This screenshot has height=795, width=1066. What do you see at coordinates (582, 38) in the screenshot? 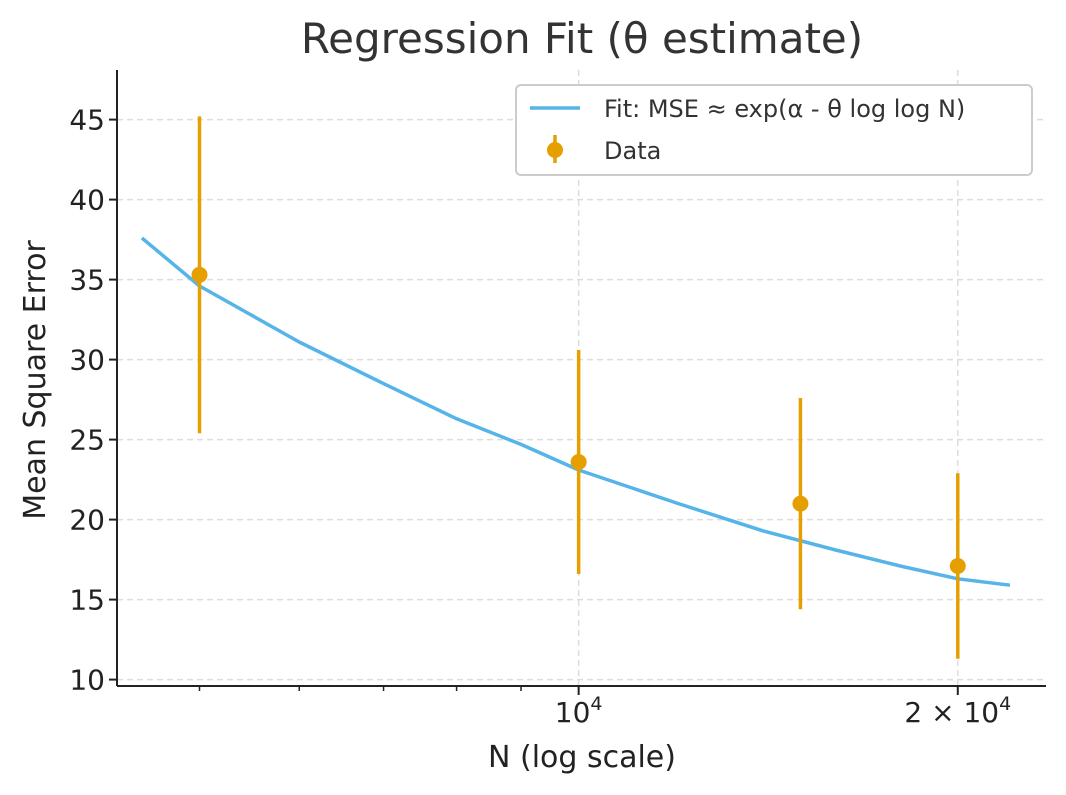
I see `chart-title: Regression Fit (θ estimate)` at bounding box center [582, 38].